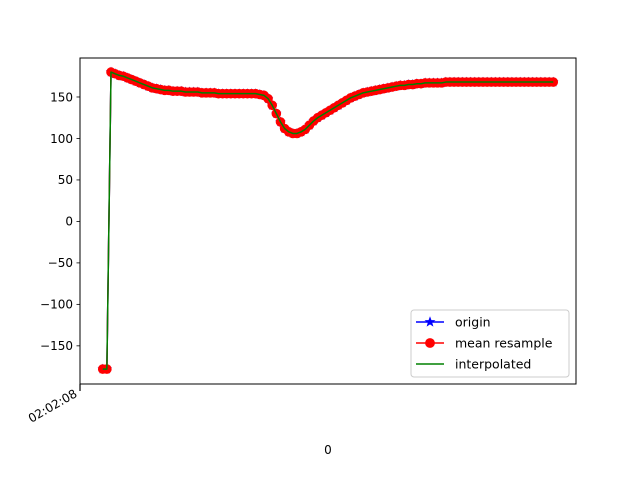  What do you see at coordinates (60, 263) in the screenshot?
I see `y-tick-label: −50` at bounding box center [60, 263].